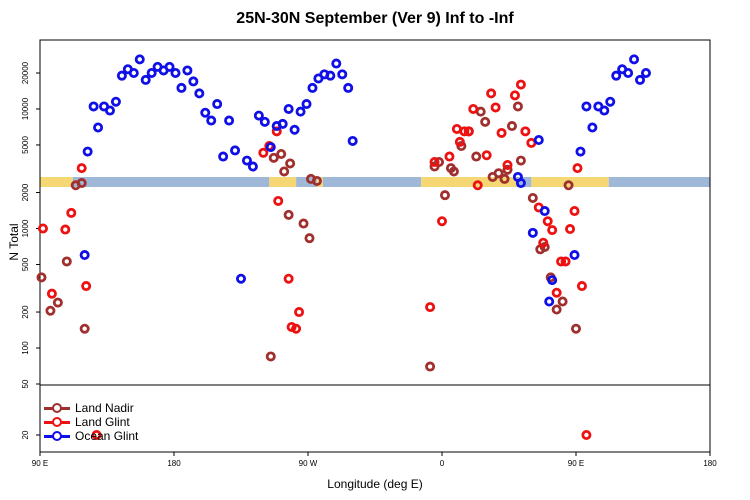 This screenshot has height=500, width=750. I want to click on y-tick-label: 10000, so click(25, 108).